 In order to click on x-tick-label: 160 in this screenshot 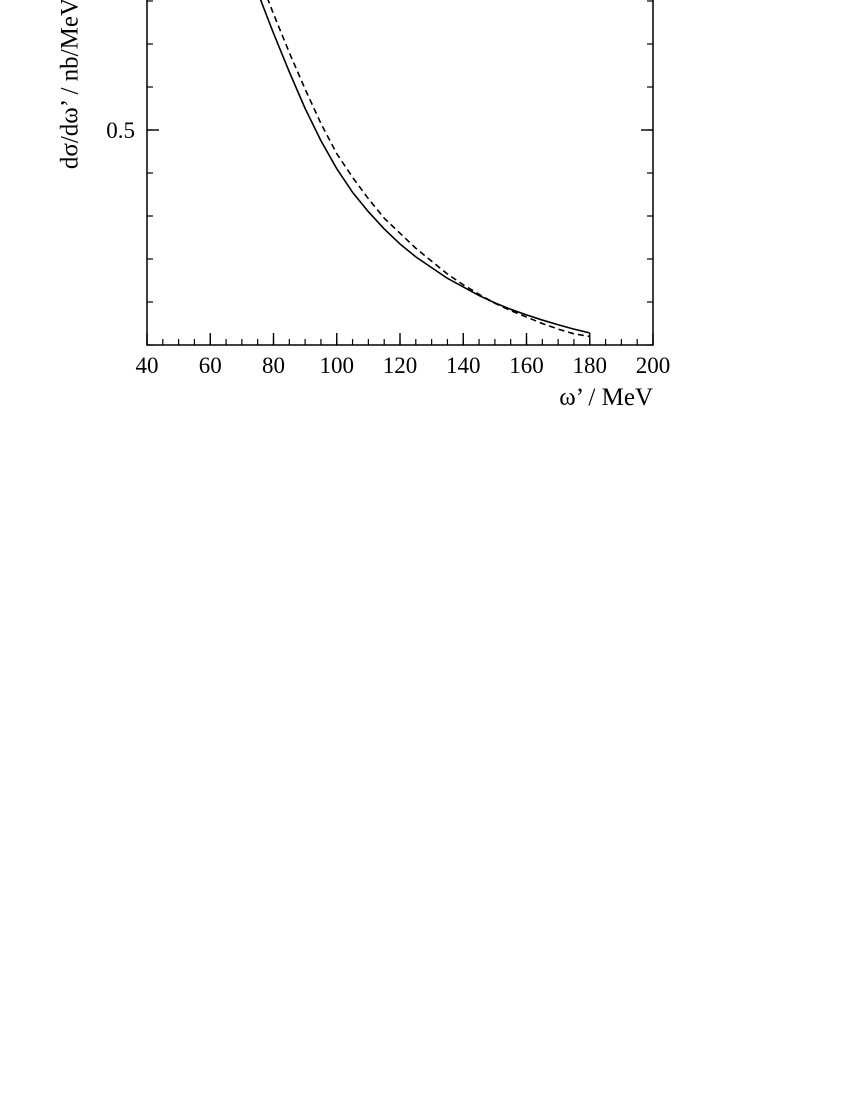, I will do `click(526, 365)`.